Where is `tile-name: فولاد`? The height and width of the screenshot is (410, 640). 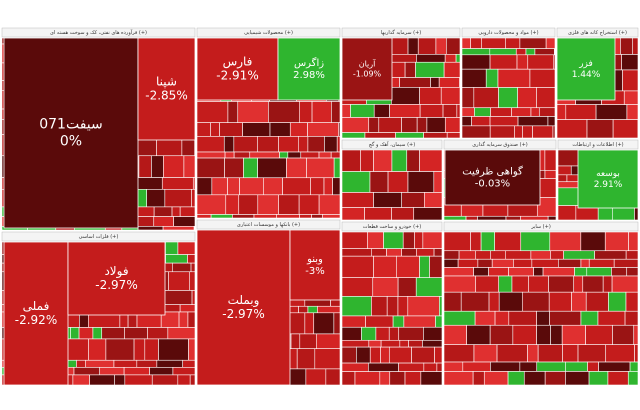 tile-name: فولاد is located at coordinates (116, 271).